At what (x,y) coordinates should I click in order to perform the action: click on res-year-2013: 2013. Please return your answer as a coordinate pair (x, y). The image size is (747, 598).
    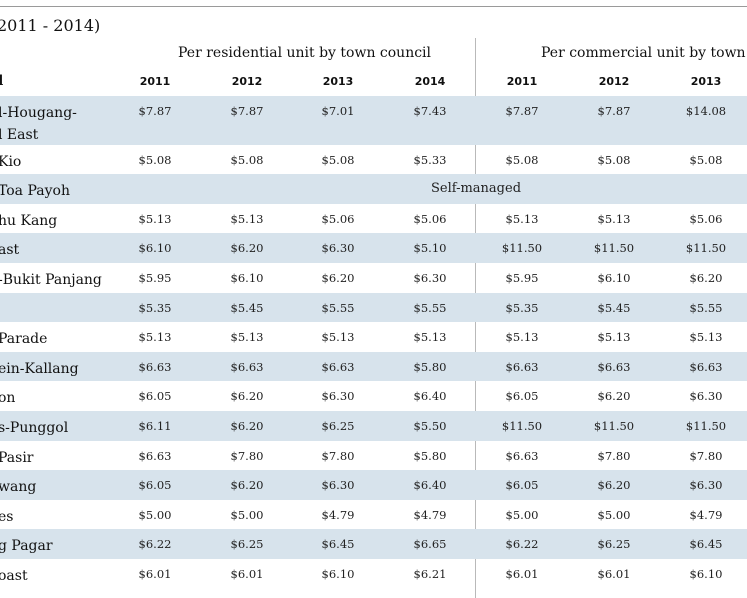
    Looking at the image, I should click on (338, 81).